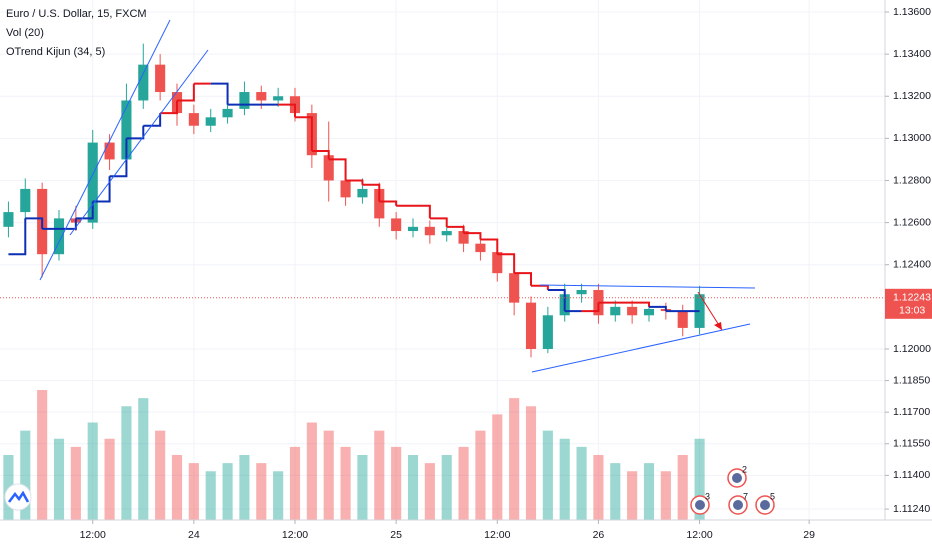  Describe the element at coordinates (912, 222) in the screenshot. I see `y-tick-label: 1.12600` at that location.